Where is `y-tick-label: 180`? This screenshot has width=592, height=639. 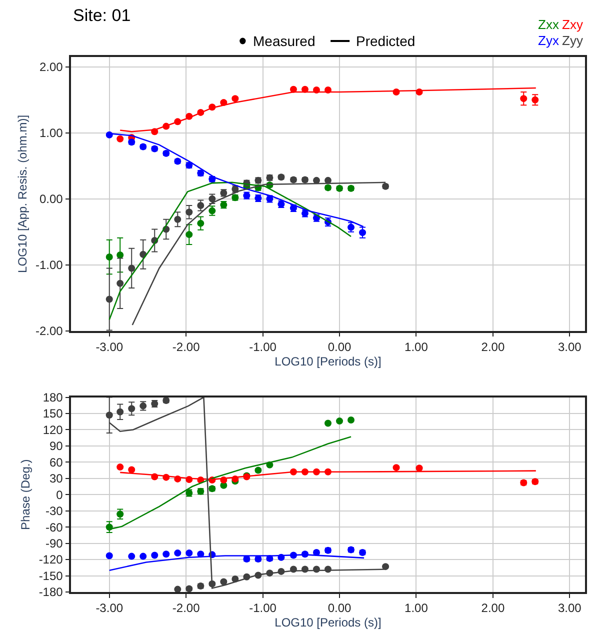 y-tick-label: 180 is located at coordinates (53, 397).